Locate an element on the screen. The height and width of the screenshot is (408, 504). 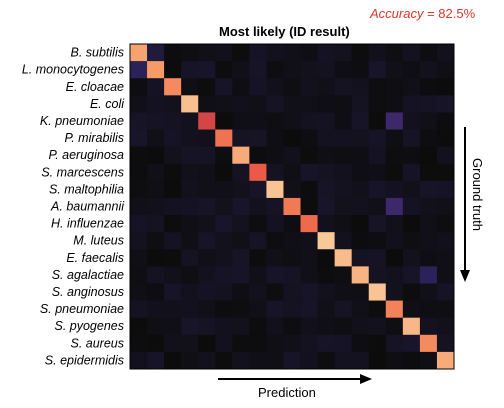
row-label: L. monocytogenes is located at coordinates (73, 70).